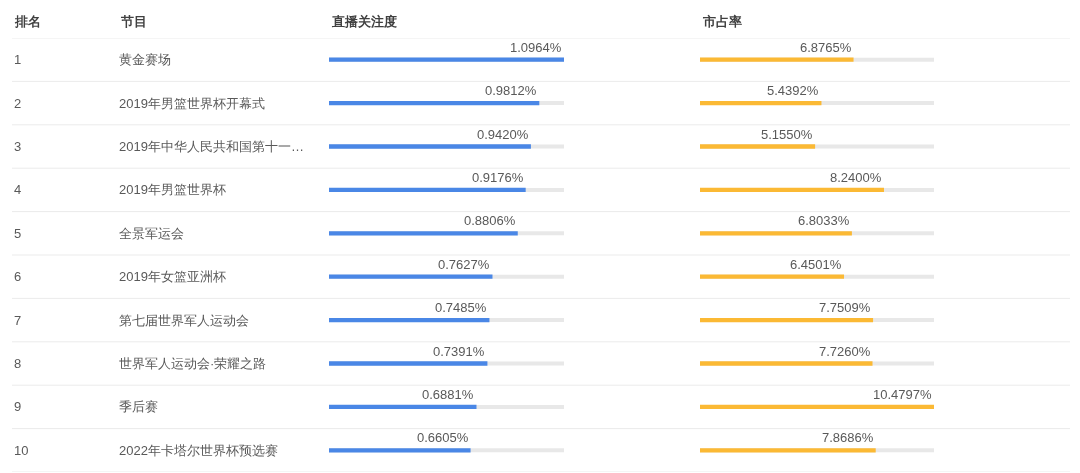 The height and width of the screenshot is (473, 1080). What do you see at coordinates (192, 103) in the screenshot?
I see `y-tick-label: 2019年男篮世界杯开幕式` at bounding box center [192, 103].